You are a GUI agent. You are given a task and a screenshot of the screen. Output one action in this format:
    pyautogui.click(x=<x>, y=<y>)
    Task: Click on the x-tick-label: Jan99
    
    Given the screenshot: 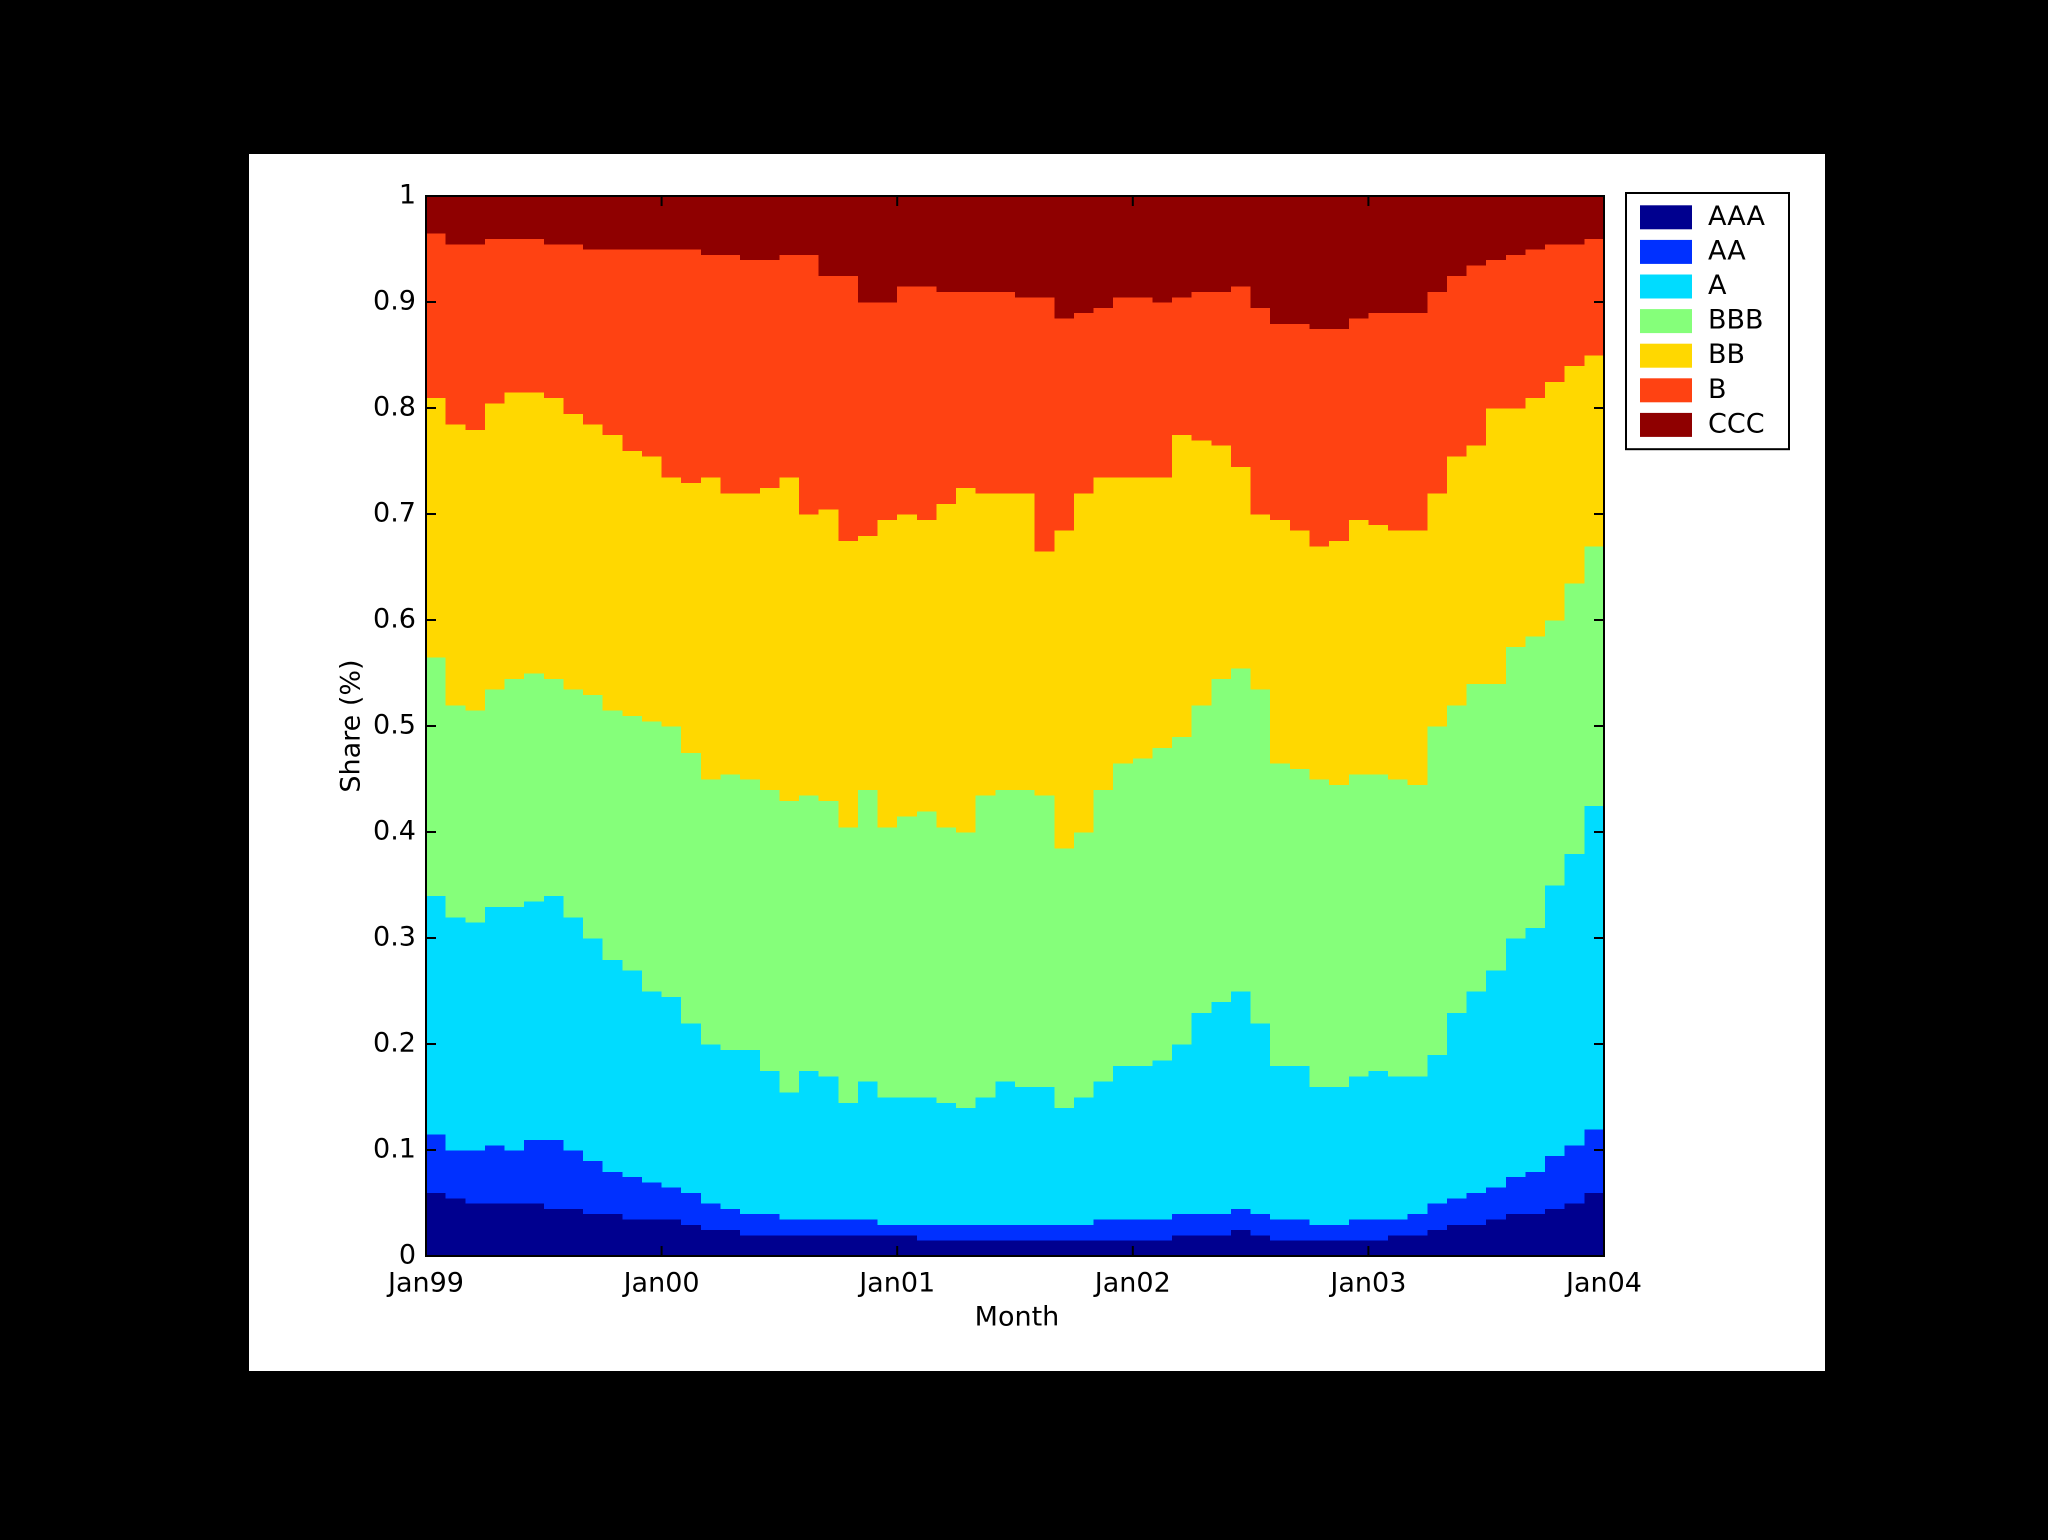 What is the action you would take?
    pyautogui.click(x=425, y=1283)
    